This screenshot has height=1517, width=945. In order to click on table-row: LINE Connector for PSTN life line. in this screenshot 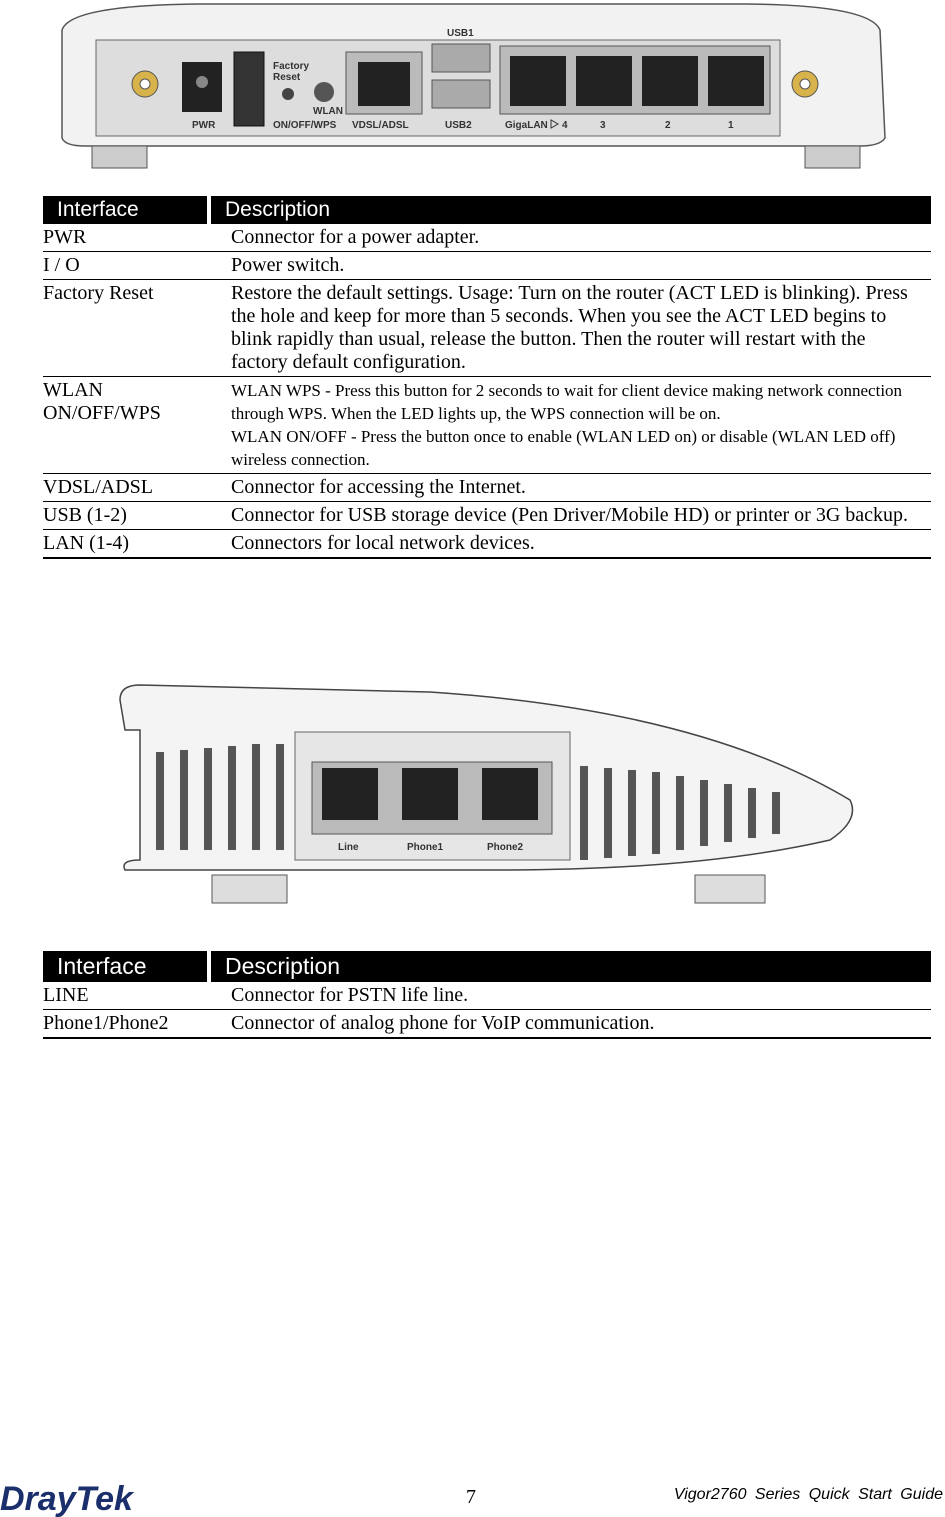, I will do `click(487, 996)`.